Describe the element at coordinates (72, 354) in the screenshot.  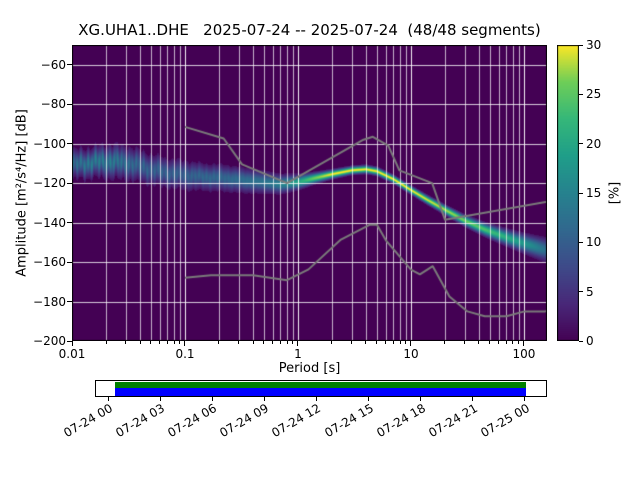
I see `x-tick-label: 0.01` at that location.